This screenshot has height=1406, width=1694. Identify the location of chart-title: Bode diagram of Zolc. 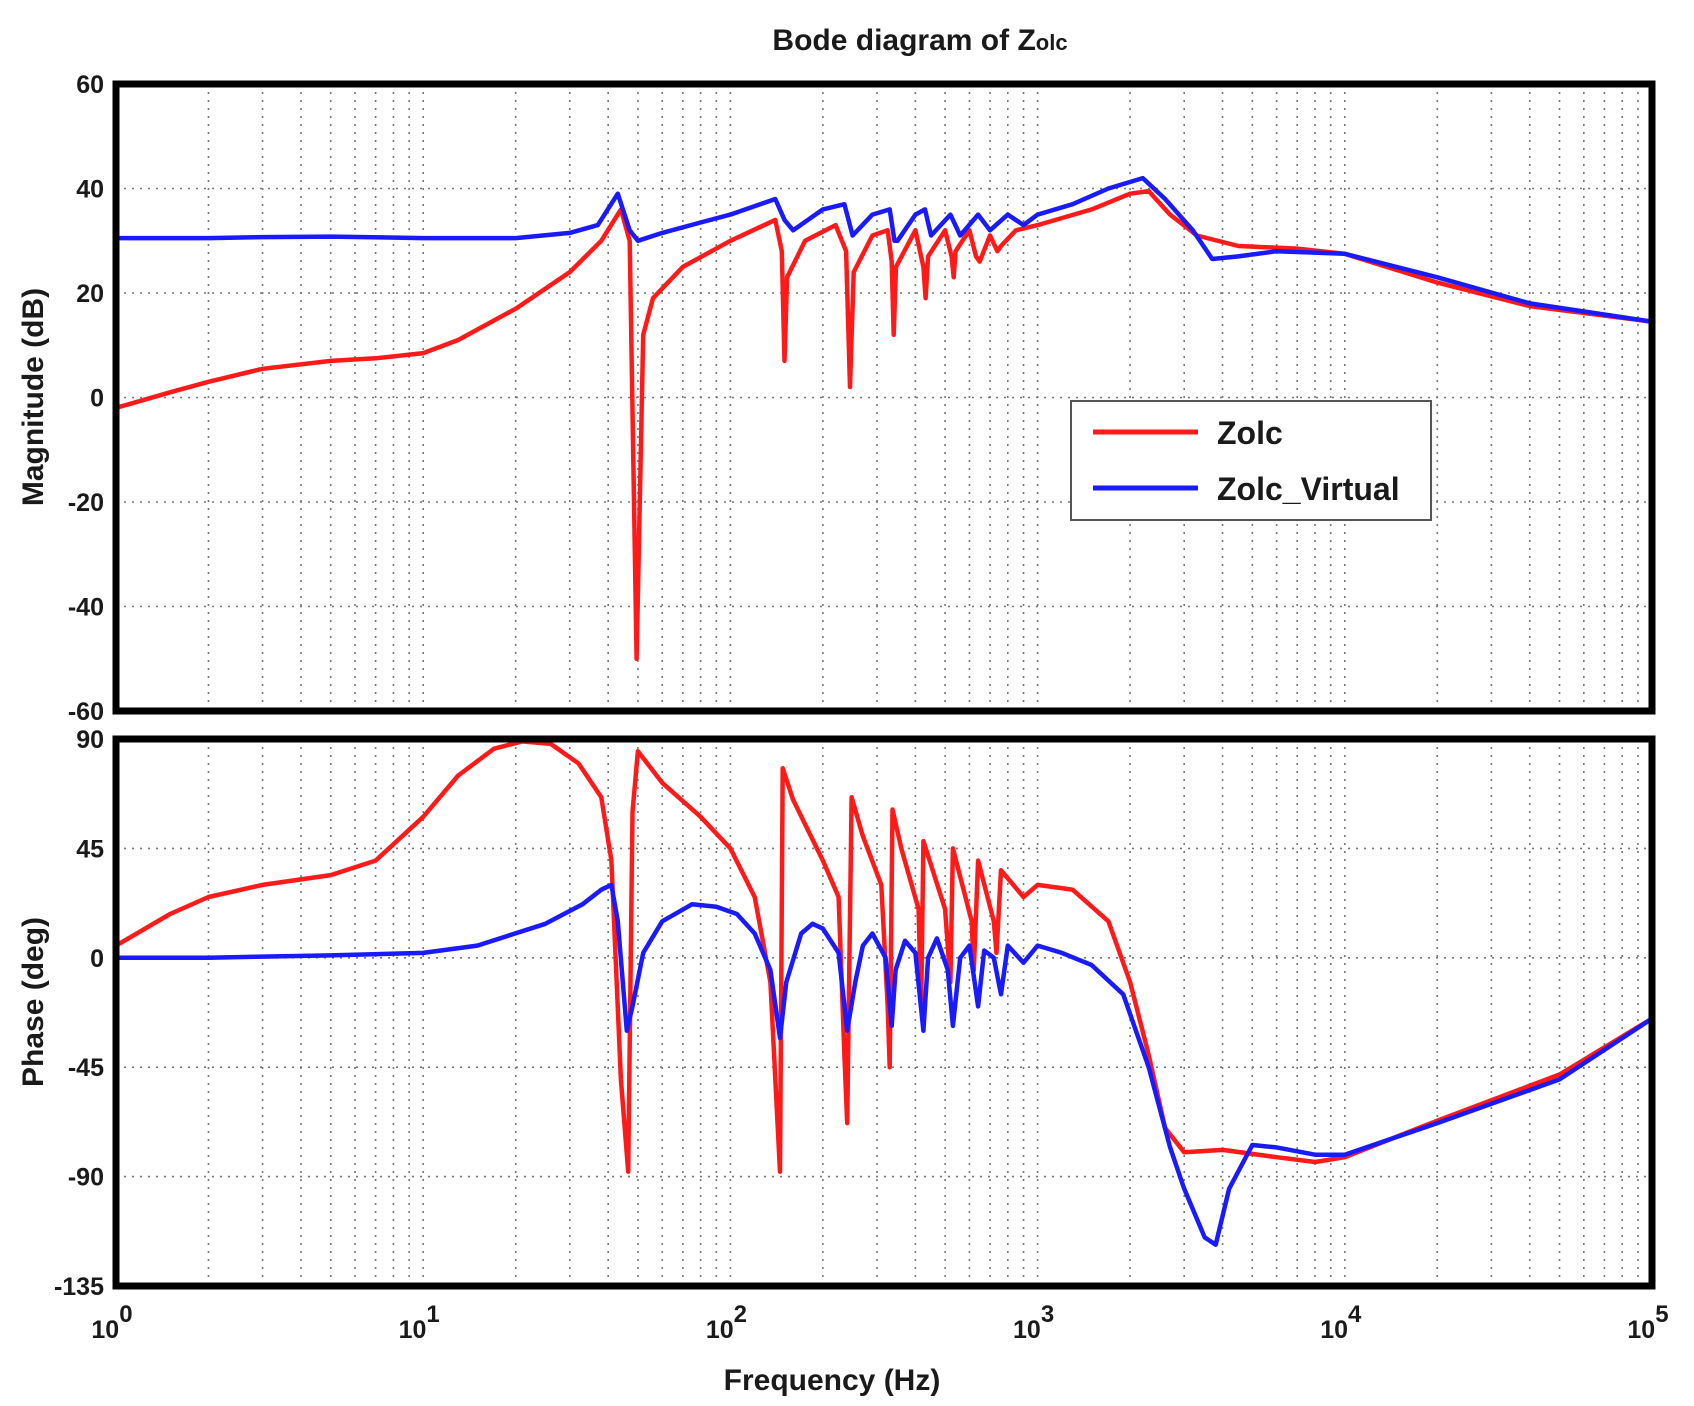
(919, 40).